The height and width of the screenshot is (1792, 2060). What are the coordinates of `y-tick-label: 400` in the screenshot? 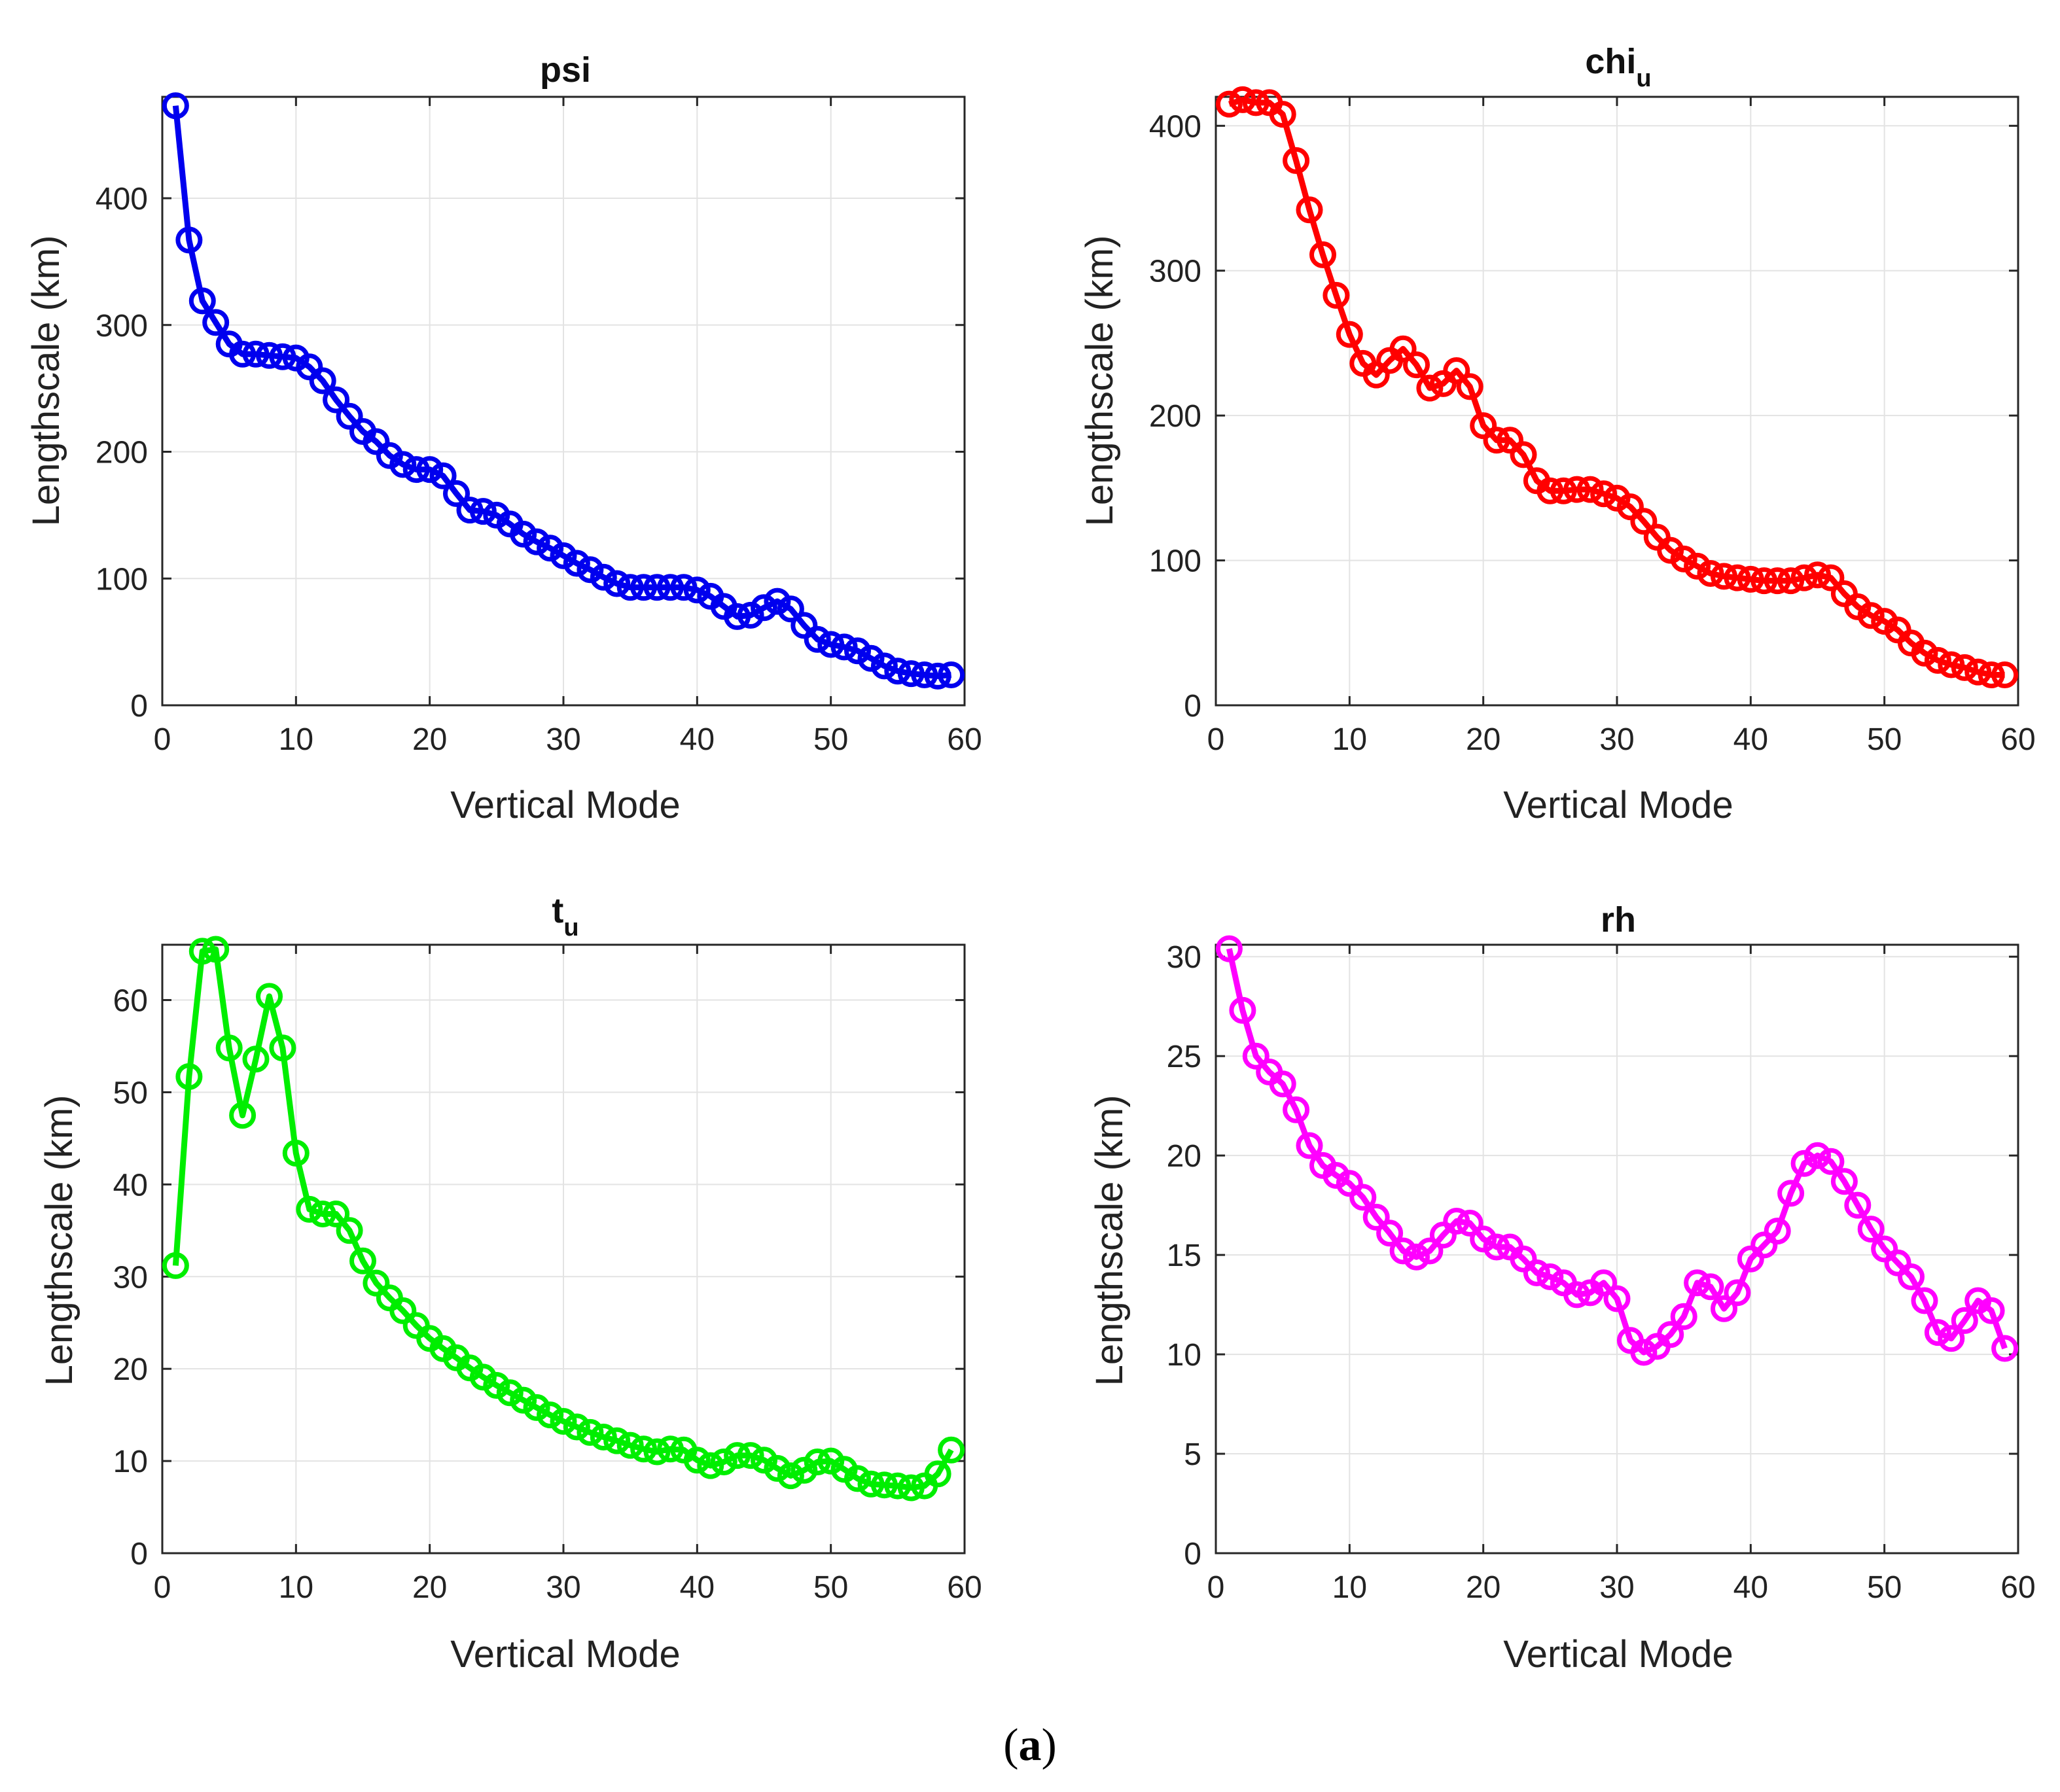 It's located at (122, 199).